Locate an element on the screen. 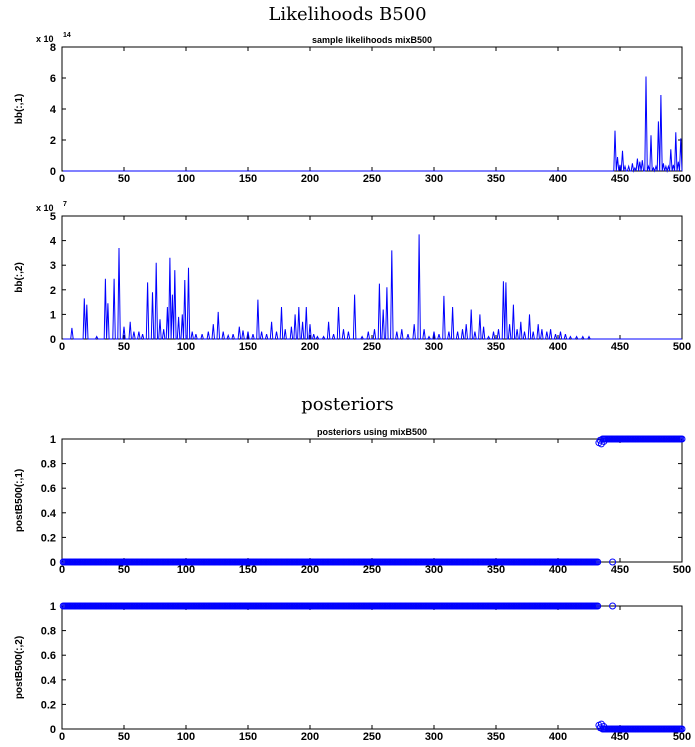  chart-title: sample likelihoods mixB500 is located at coordinates (372, 40).